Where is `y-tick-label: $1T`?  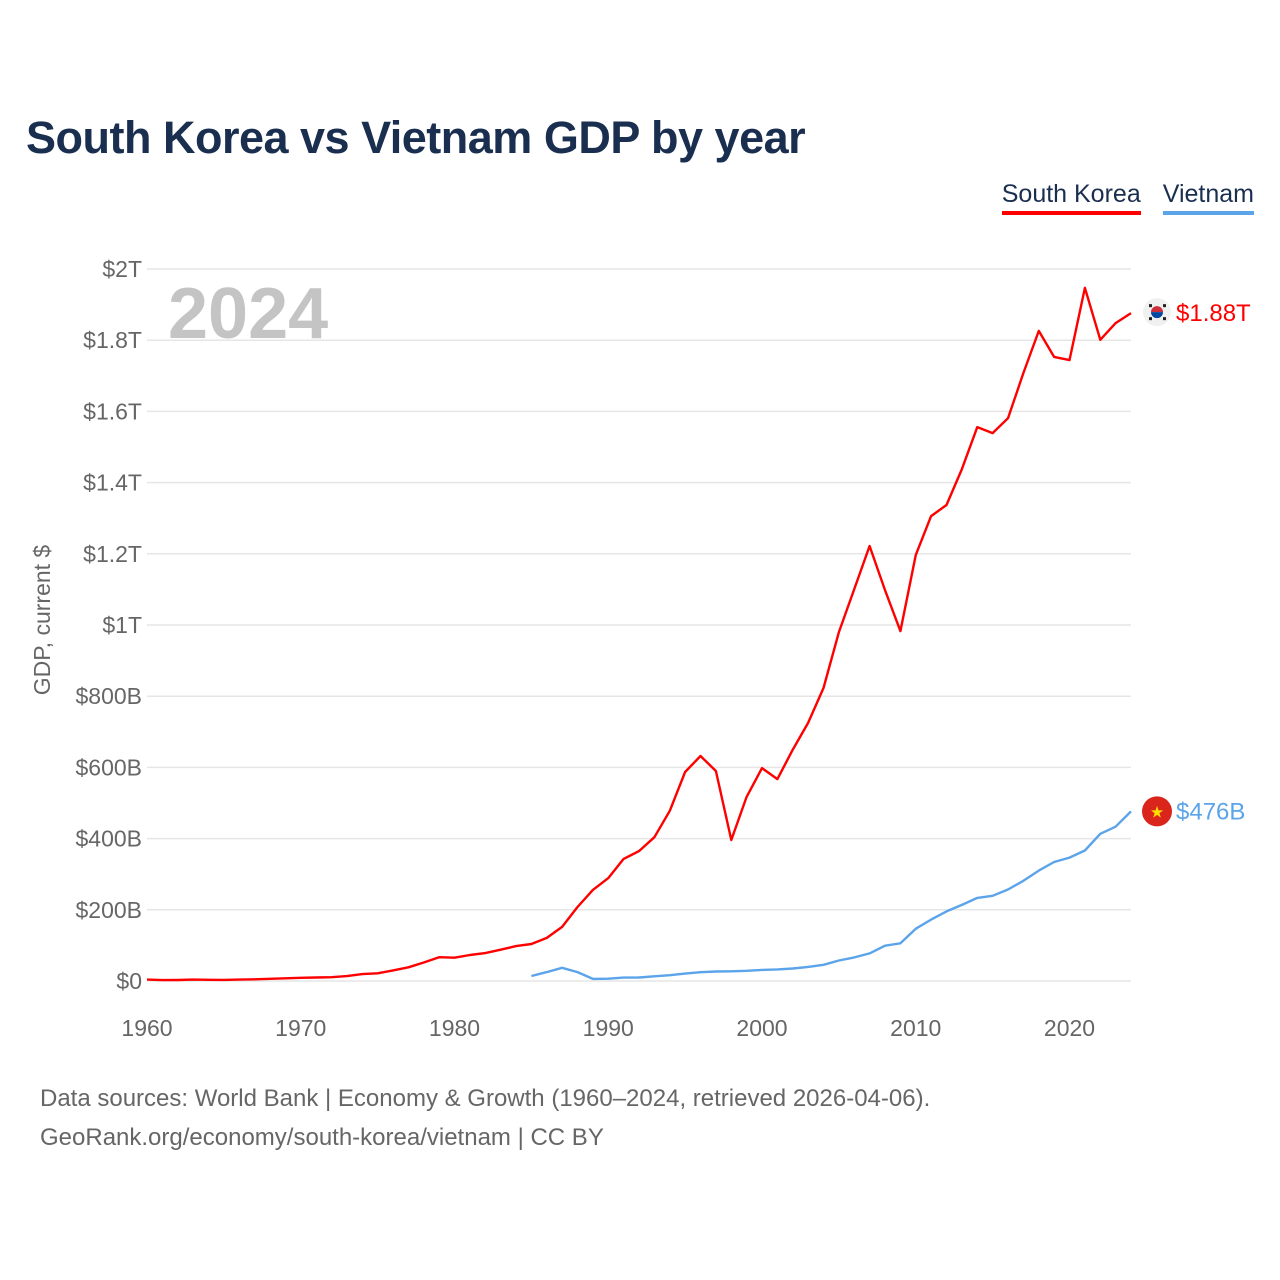
y-tick-label: $1T is located at coordinates (122, 625).